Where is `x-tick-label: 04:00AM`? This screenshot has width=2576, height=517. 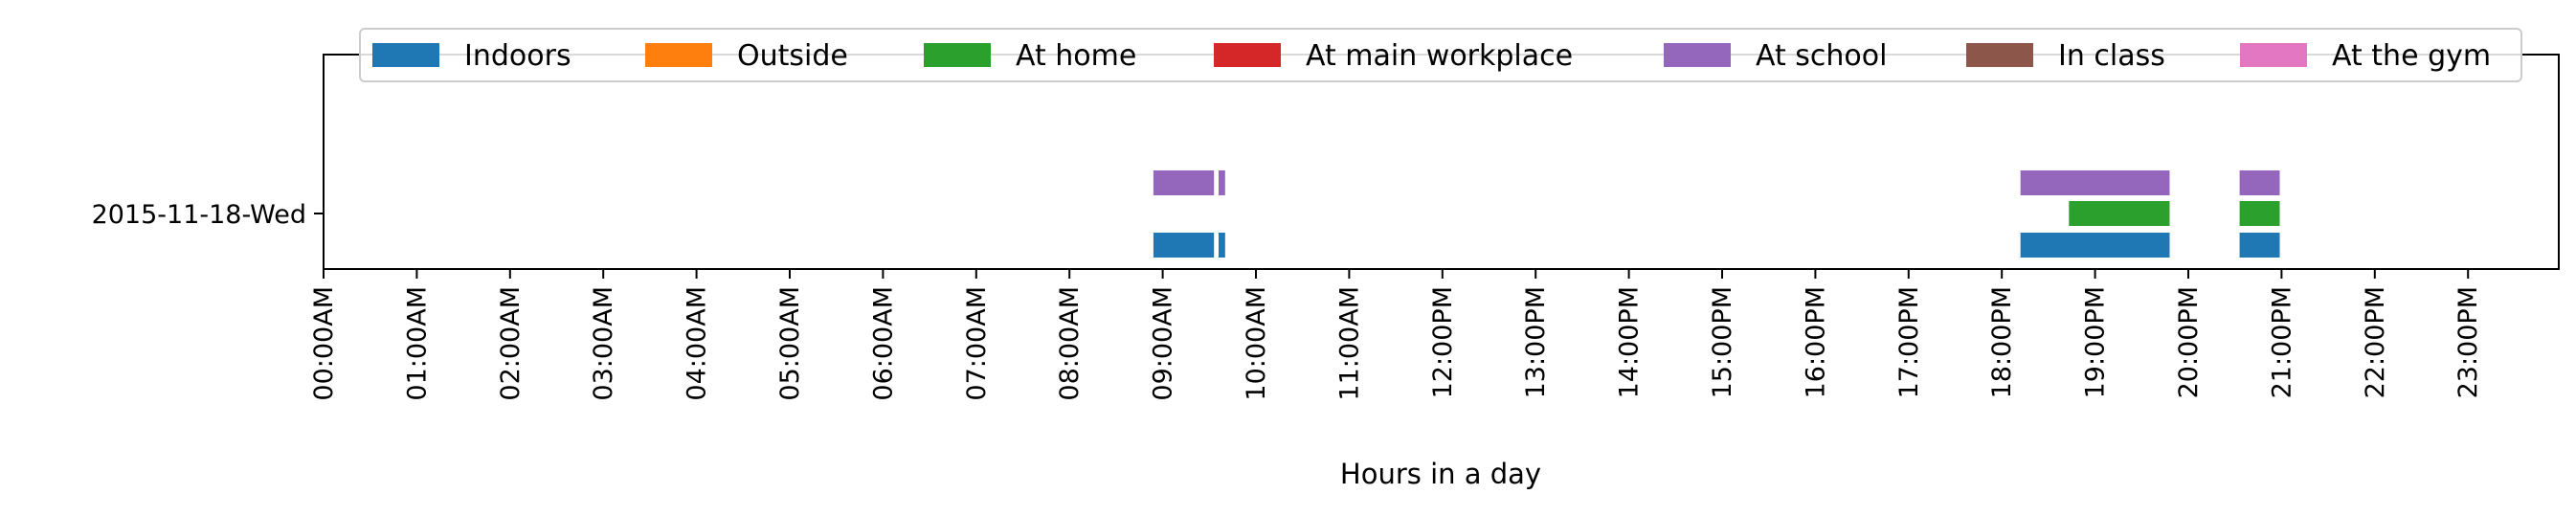
x-tick-label: 04:00AM is located at coordinates (698, 343).